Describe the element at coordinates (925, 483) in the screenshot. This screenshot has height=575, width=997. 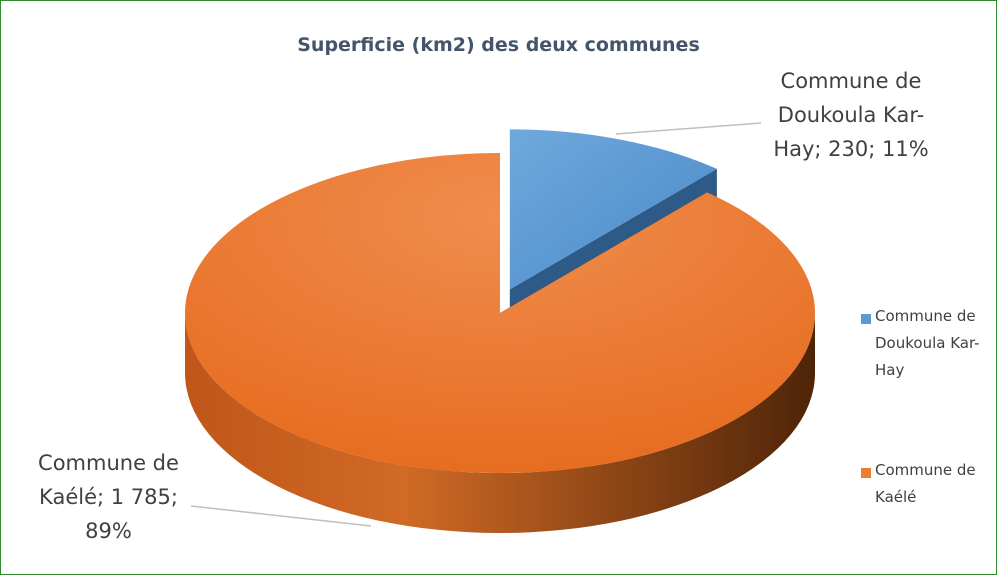
I see `legend-label: Commune de Kaélé` at that location.